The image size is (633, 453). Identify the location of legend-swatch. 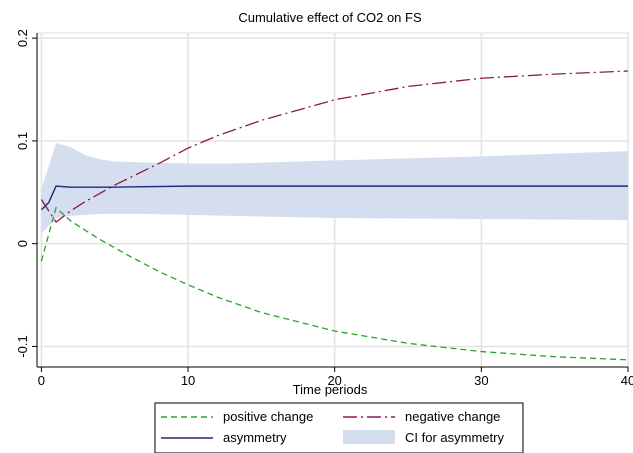
(369, 437).